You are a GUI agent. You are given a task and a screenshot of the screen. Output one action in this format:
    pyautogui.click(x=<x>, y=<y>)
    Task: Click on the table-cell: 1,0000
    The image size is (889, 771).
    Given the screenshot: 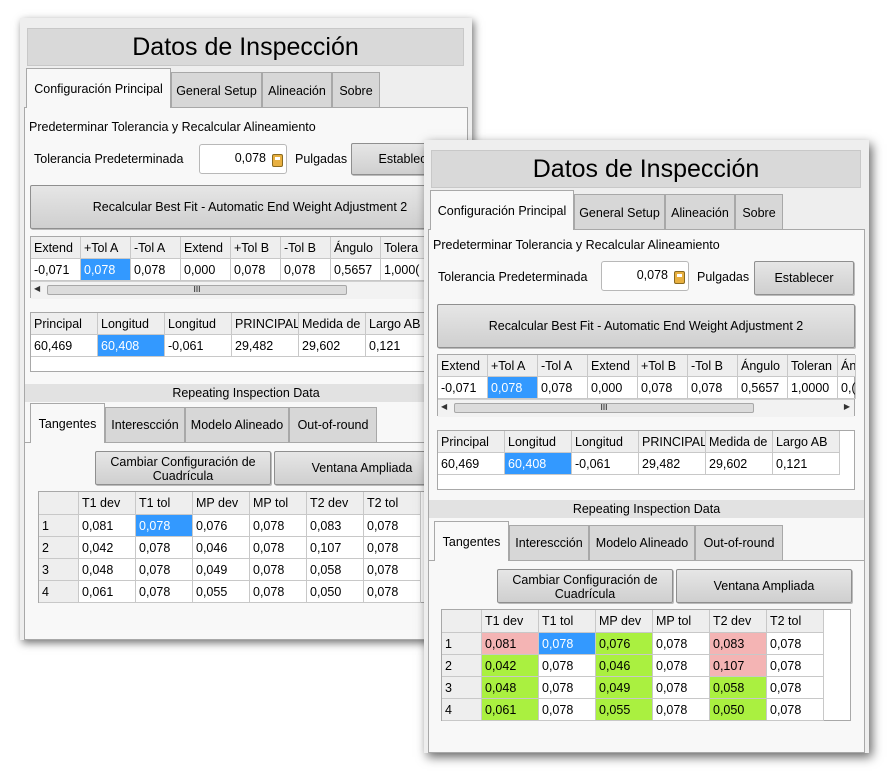 What is the action you would take?
    pyautogui.click(x=813, y=388)
    